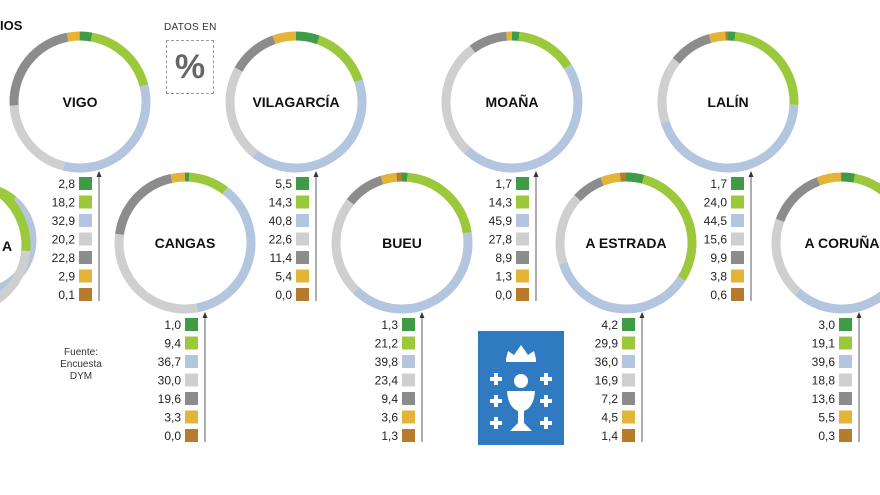 This screenshot has height=495, width=880. What do you see at coordinates (609, 399) in the screenshot?
I see `legend-value: 7,2` at bounding box center [609, 399].